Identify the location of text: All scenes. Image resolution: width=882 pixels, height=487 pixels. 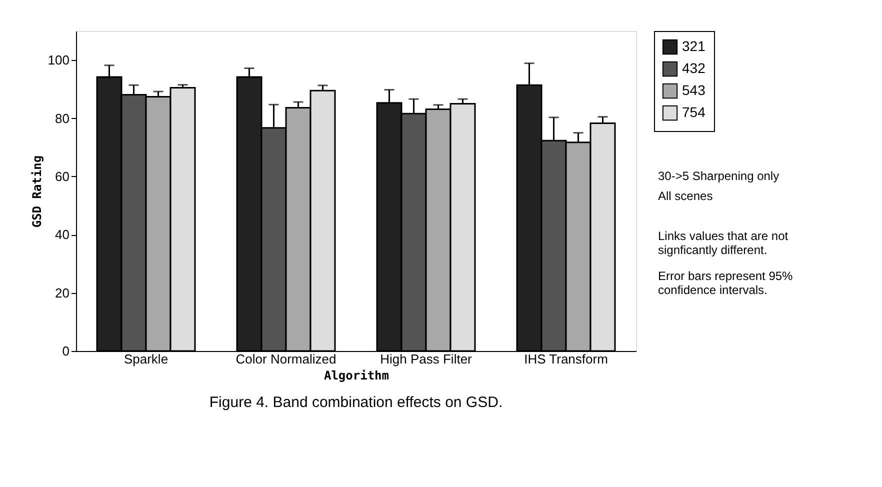
(685, 196).